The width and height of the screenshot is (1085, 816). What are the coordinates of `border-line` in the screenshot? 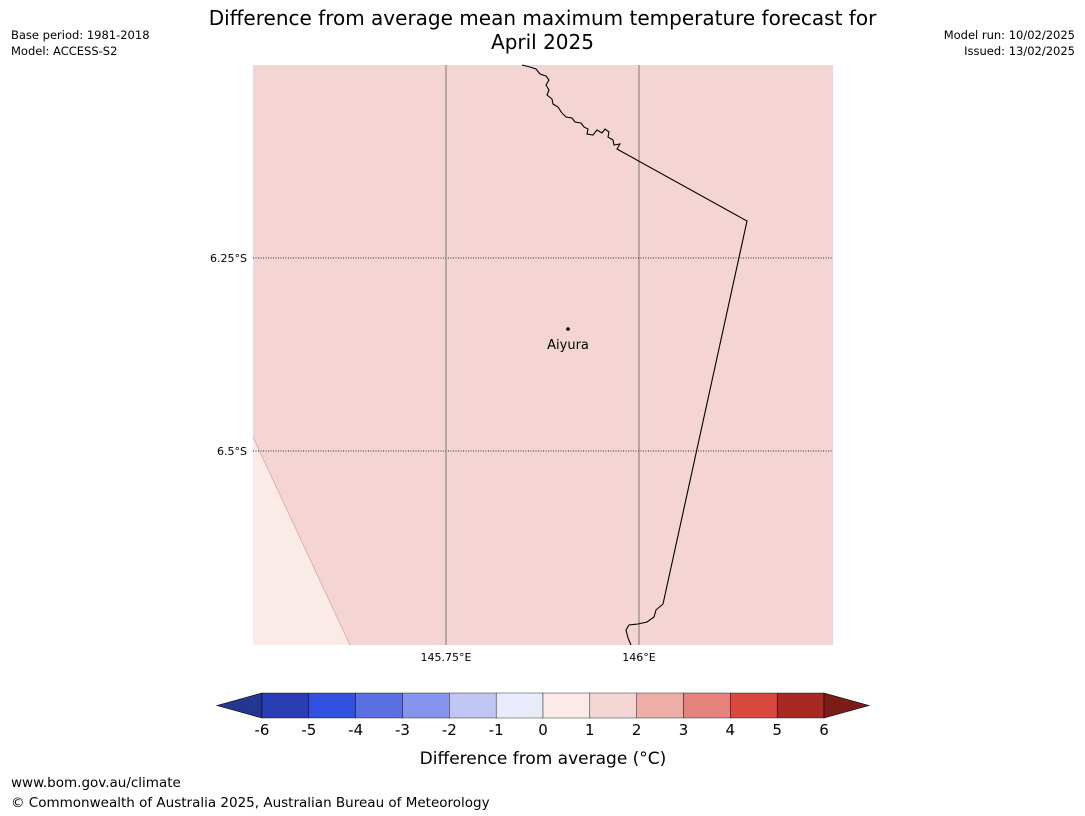 It's located at (634, 355).